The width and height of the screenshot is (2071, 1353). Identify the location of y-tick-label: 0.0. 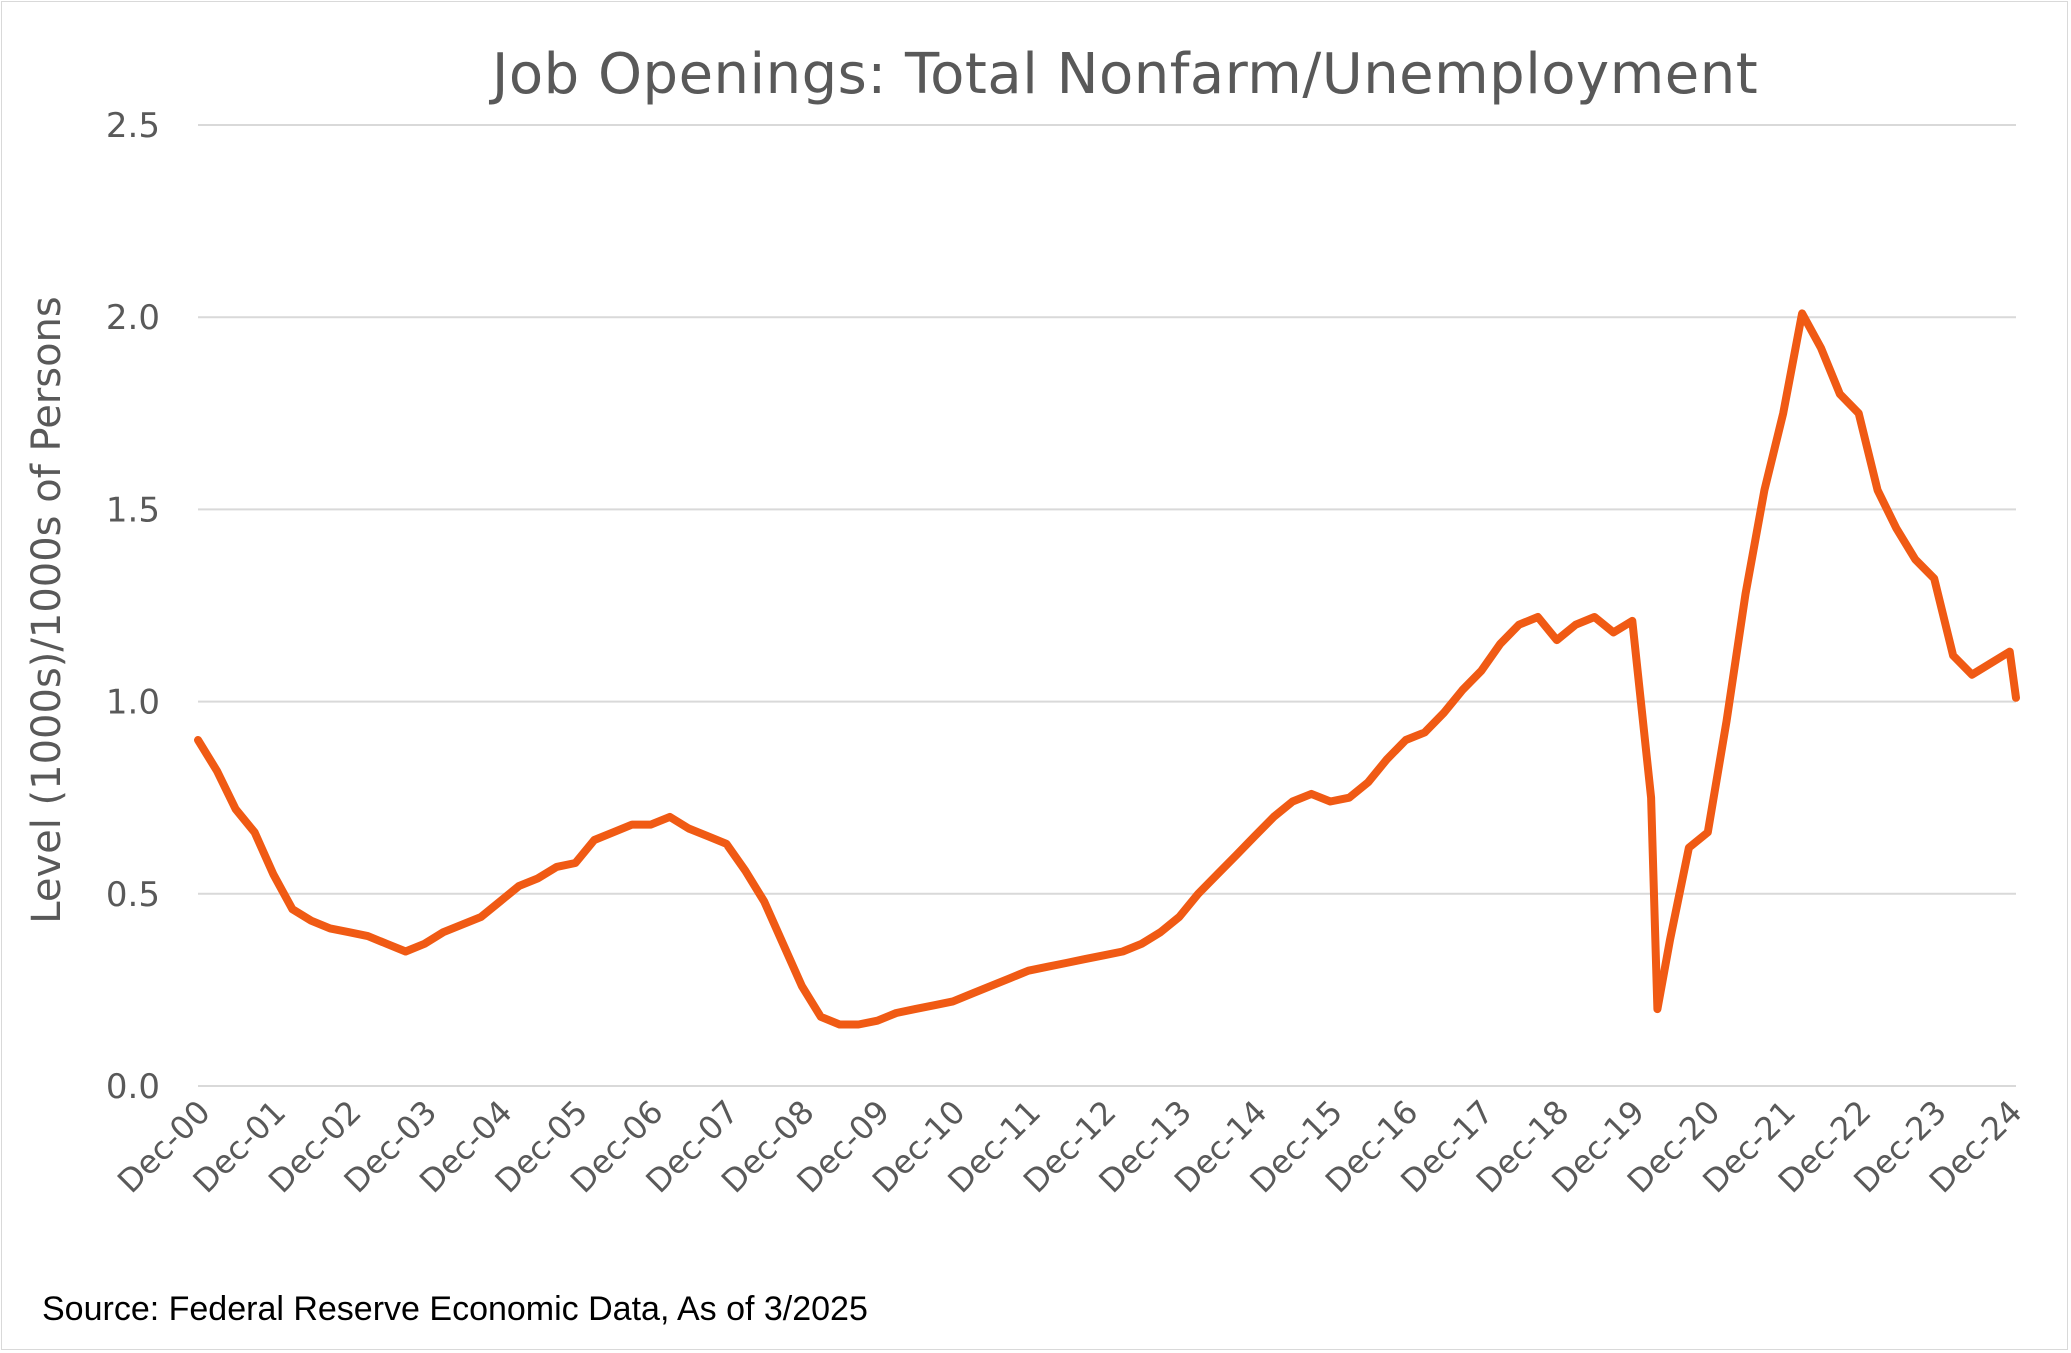
(133, 1087).